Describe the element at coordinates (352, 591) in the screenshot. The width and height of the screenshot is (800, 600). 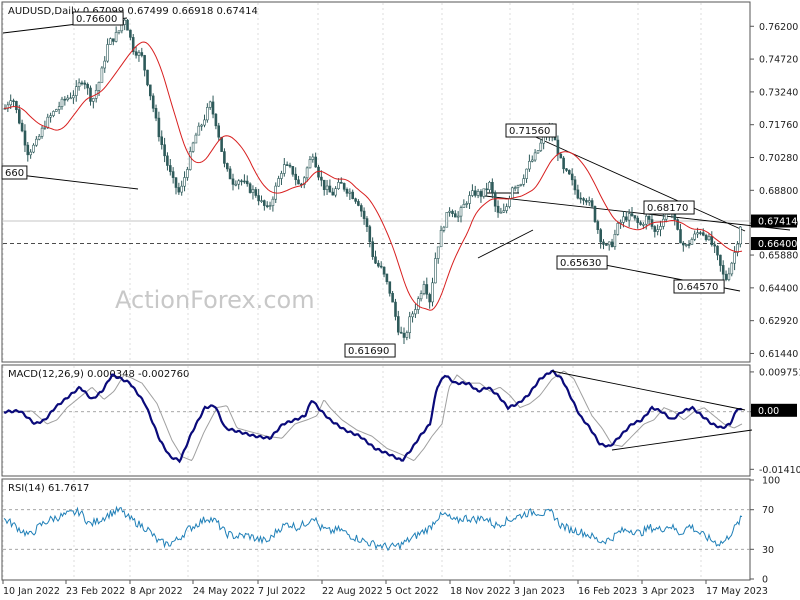
I see `x-axis-tick: 22 Aug 2022` at that location.